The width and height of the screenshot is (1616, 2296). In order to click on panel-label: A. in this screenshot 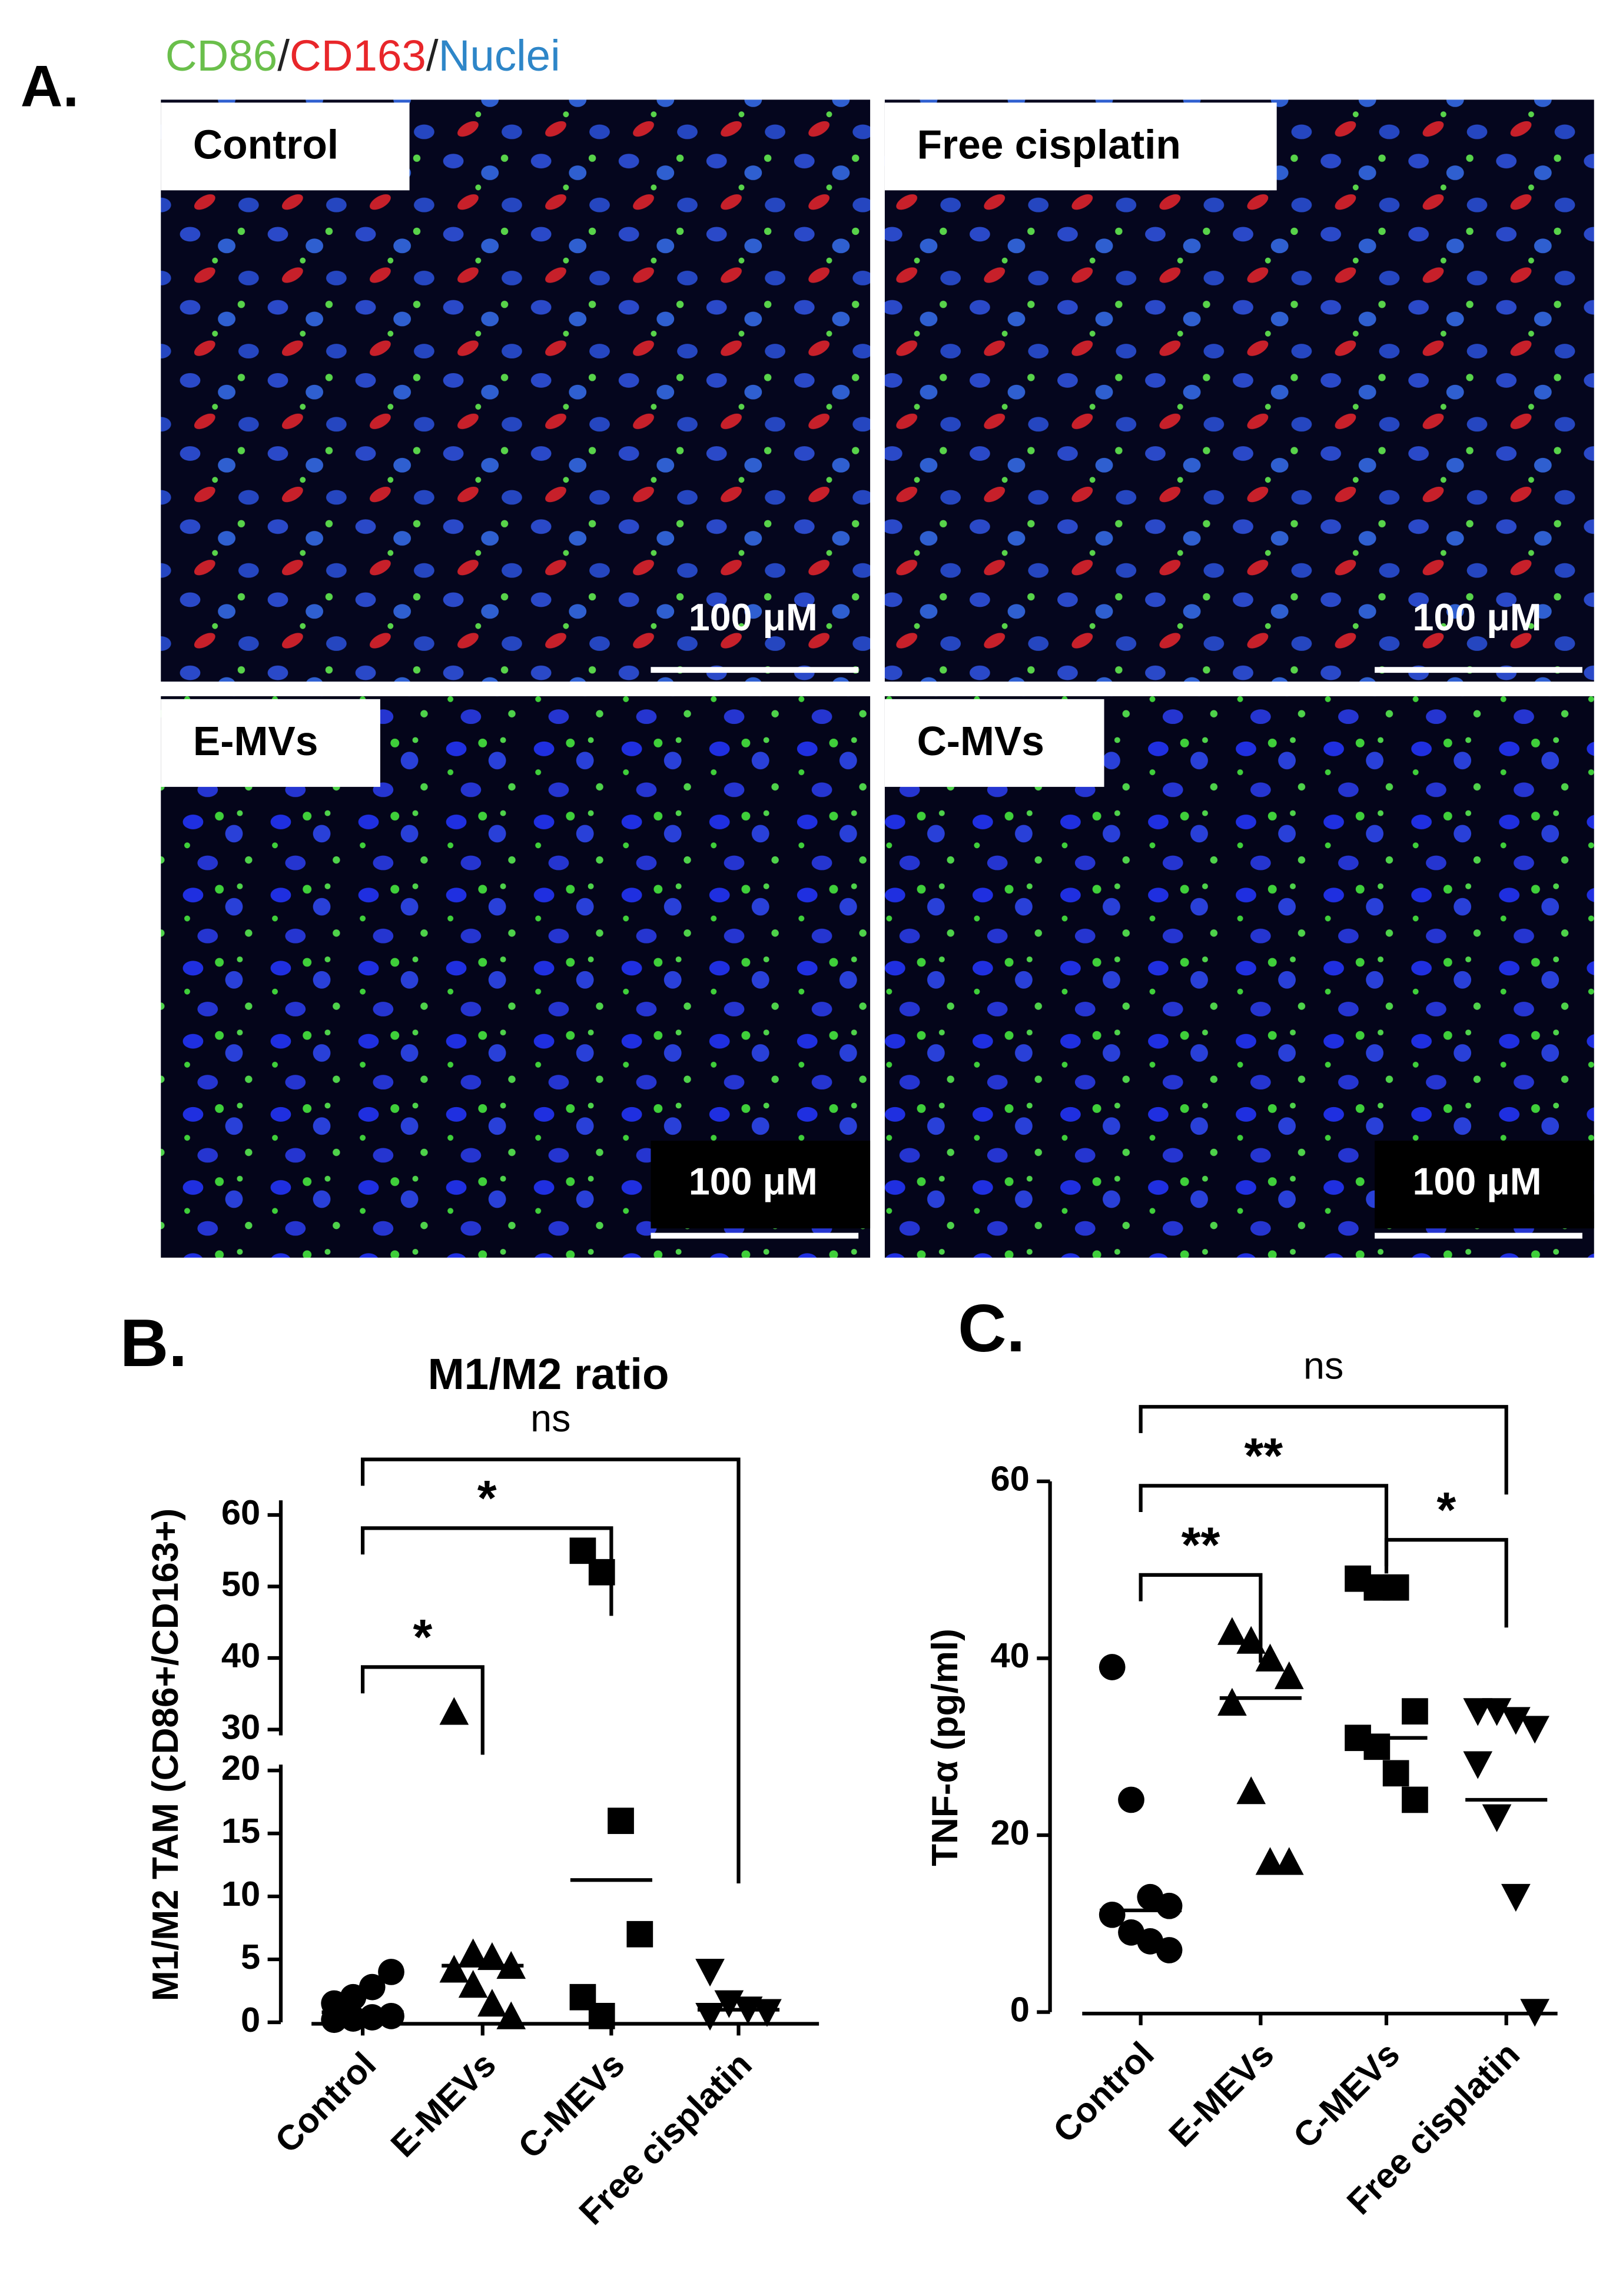, I will do `click(50, 86)`.